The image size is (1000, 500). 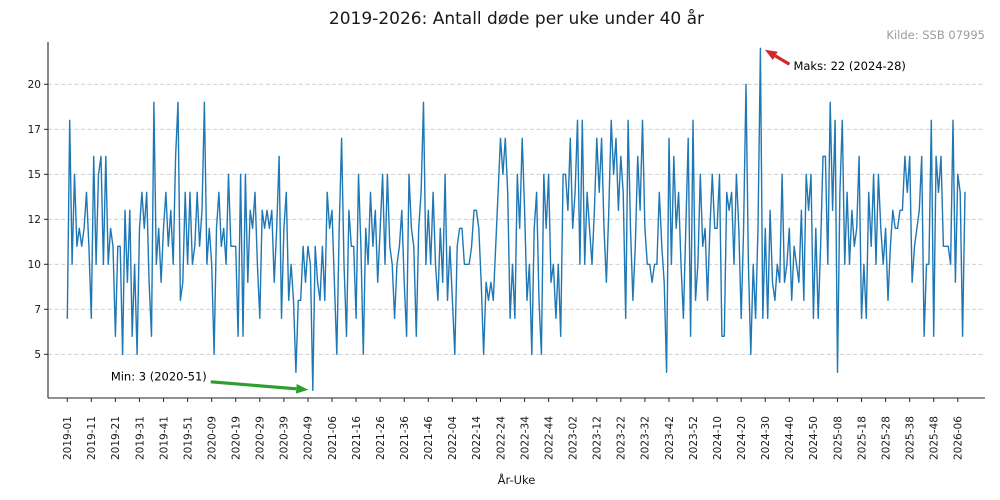 What do you see at coordinates (309, 438) in the screenshot?
I see `x-tick-label: 2020-49` at bounding box center [309, 438].